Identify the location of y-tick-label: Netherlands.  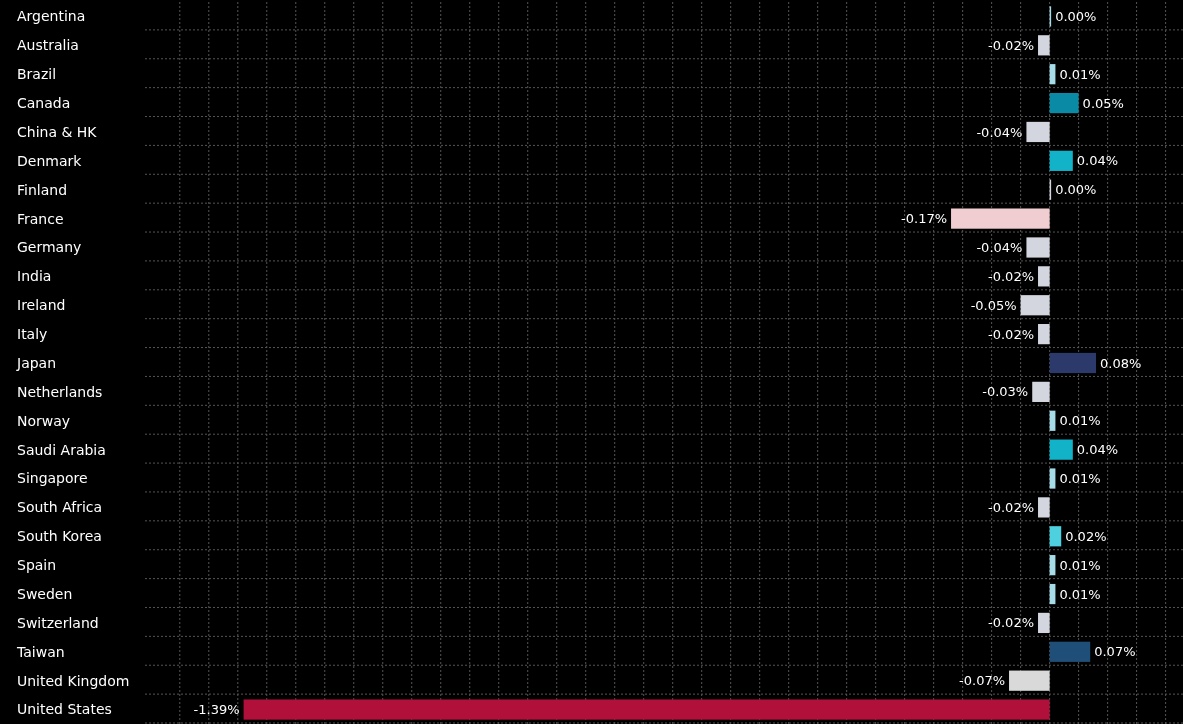
(60, 391).